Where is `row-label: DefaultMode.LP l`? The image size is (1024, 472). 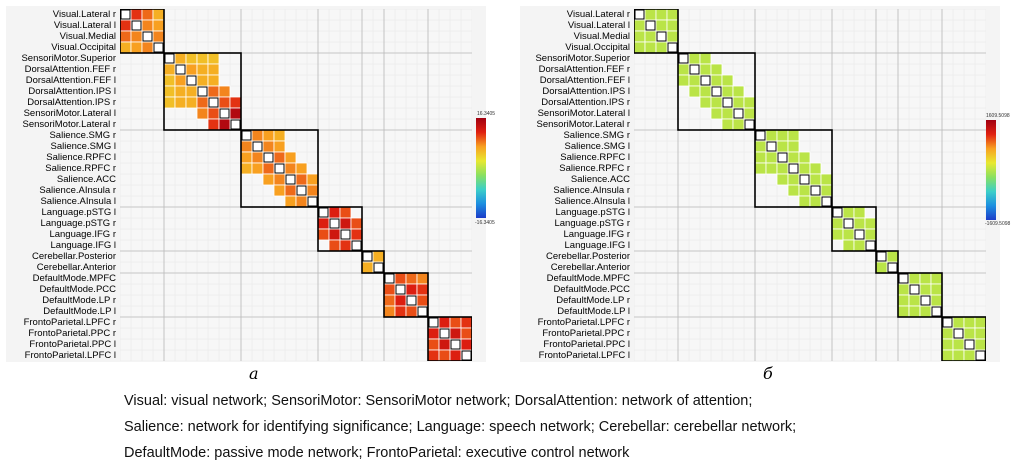 row-label: DefaultMode.LP l is located at coordinates (79, 311).